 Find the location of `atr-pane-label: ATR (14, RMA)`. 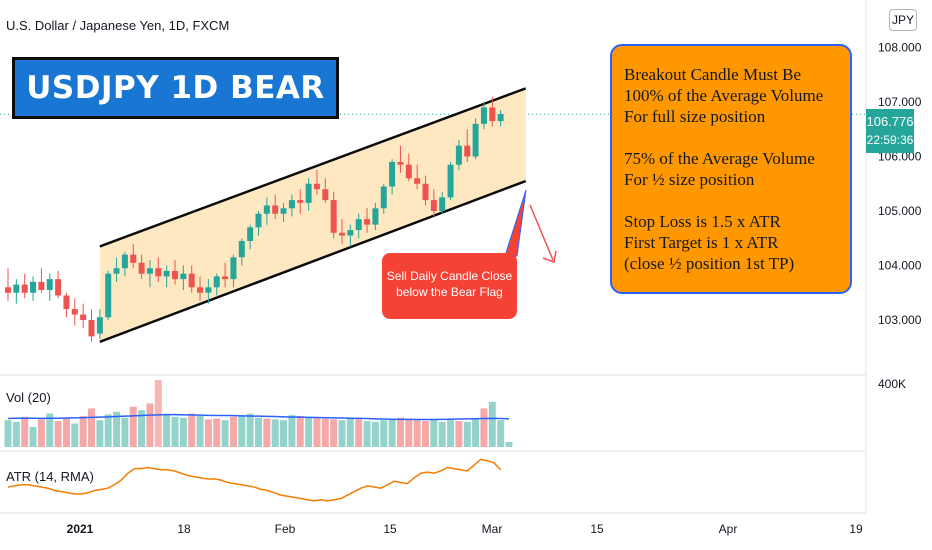

atr-pane-label: ATR (14, RMA) is located at coordinates (50, 476).